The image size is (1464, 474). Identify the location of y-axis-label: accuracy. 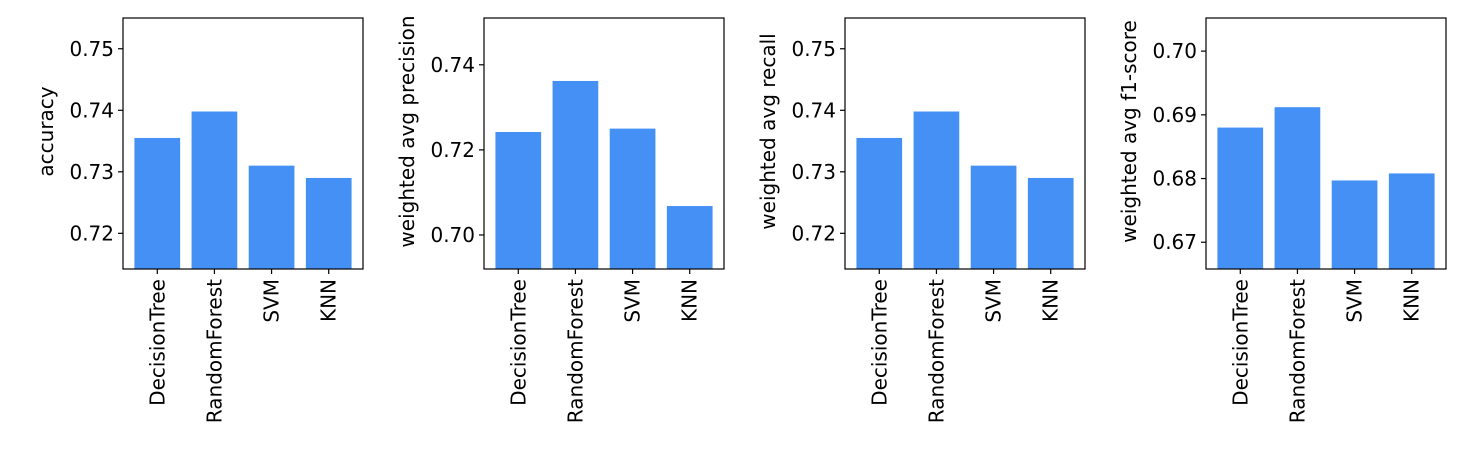
(46, 131).